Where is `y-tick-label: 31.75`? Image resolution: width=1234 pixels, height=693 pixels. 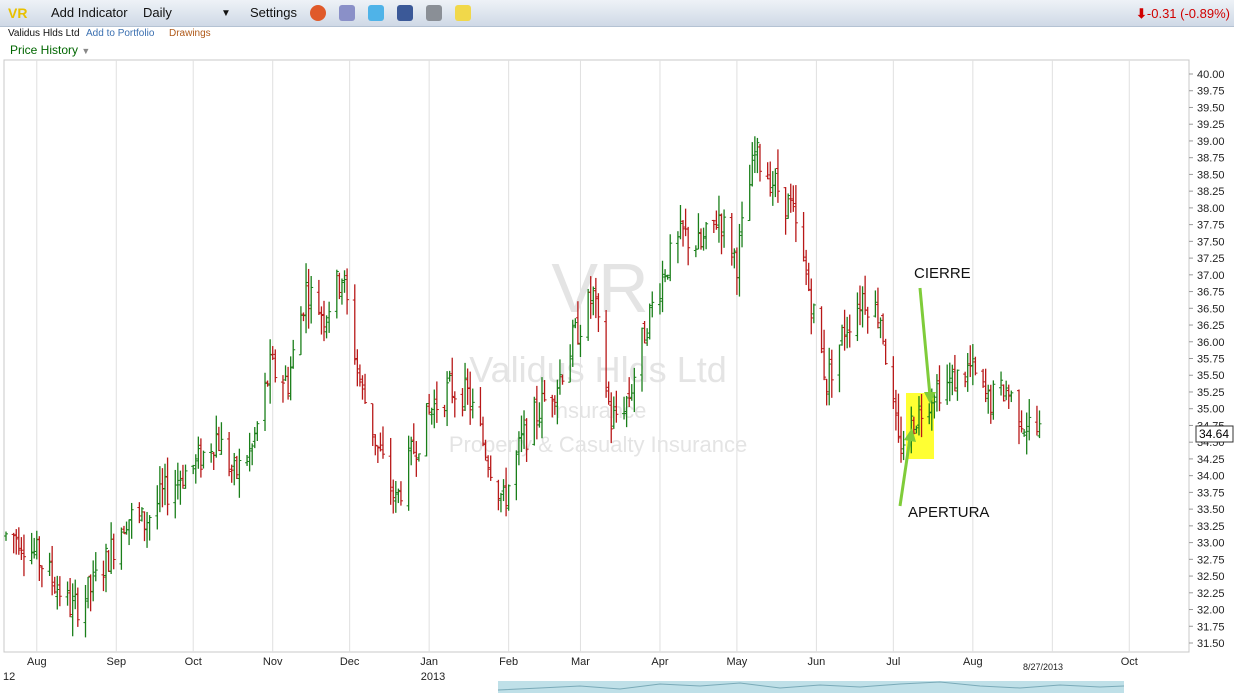 y-tick-label: 31.75 is located at coordinates (1211, 627).